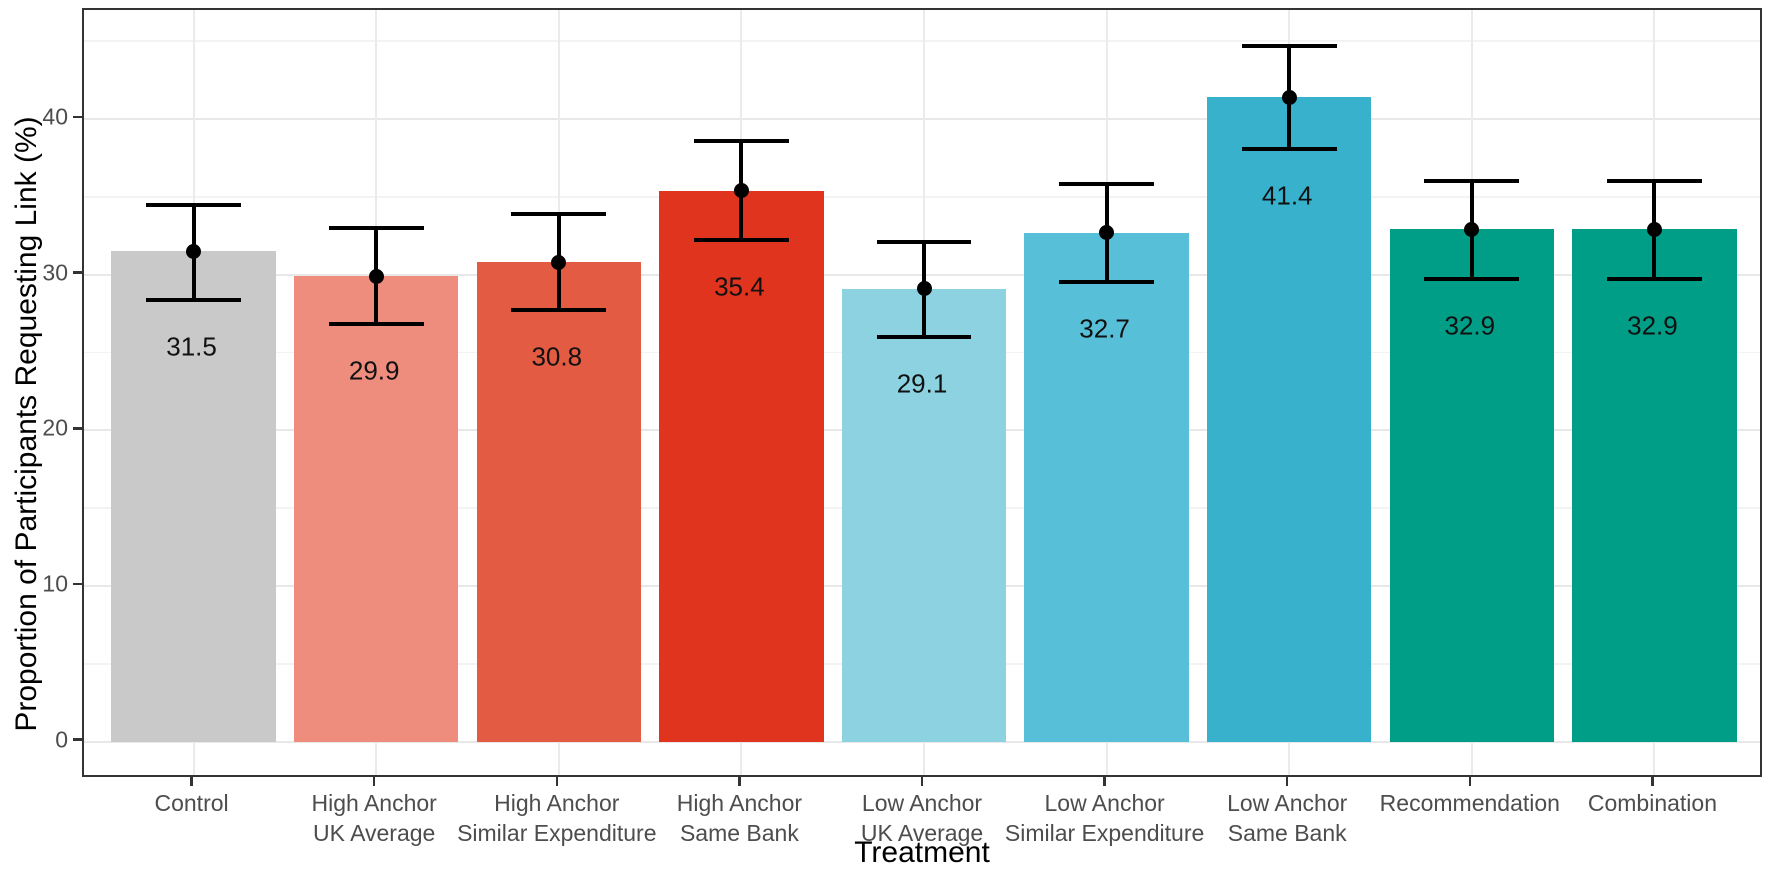  What do you see at coordinates (61, 739) in the screenshot?
I see `y-tick-label: 0` at bounding box center [61, 739].